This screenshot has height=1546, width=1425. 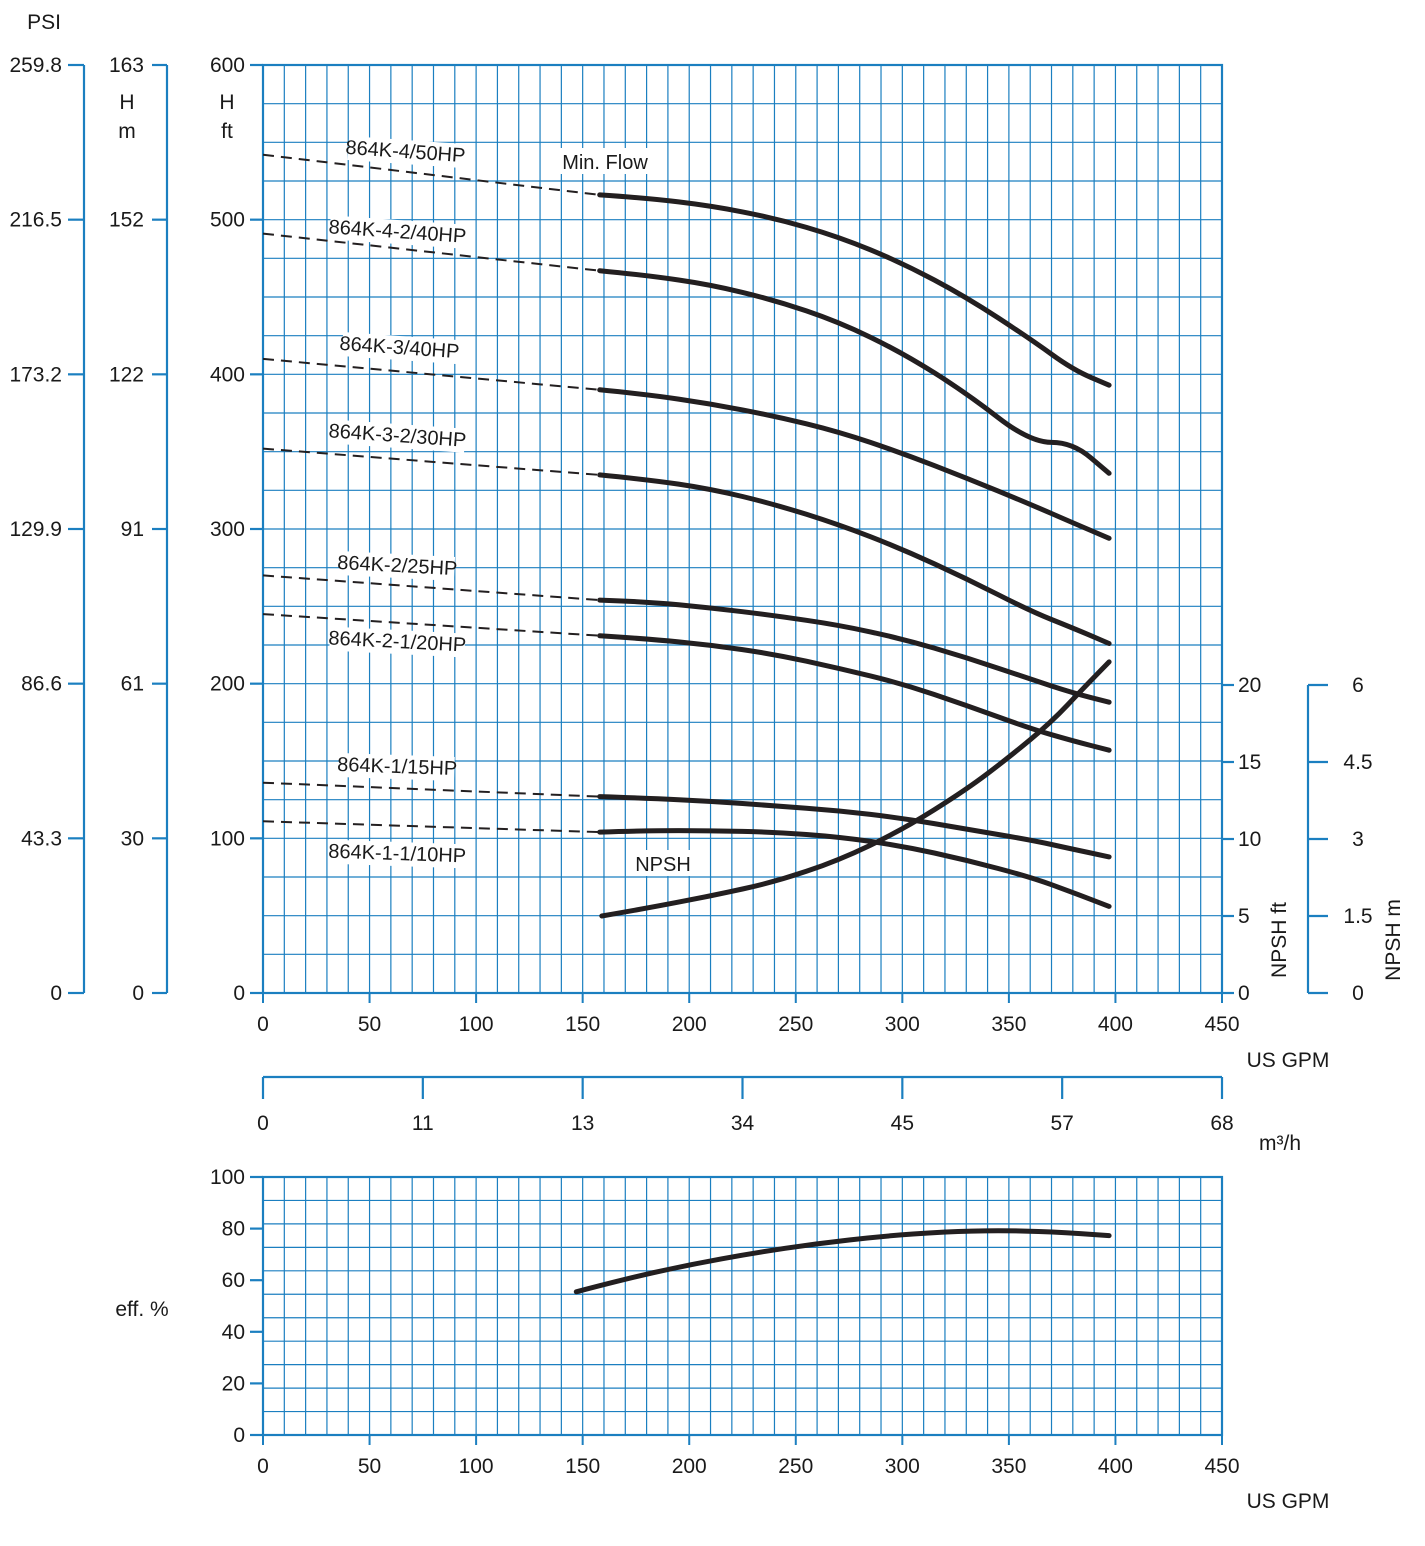 I want to click on eff-y-axis-title: eff. %, so click(x=141, y=1309).